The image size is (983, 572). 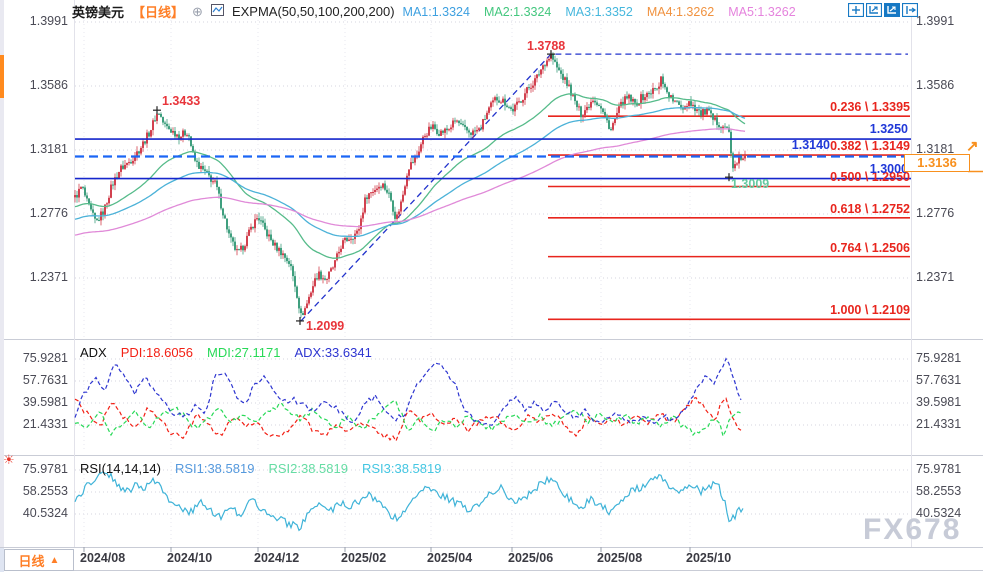 What do you see at coordinates (939, 358) in the screenshot?
I see `adx-axis-label-right: 75.9281` at bounding box center [939, 358].